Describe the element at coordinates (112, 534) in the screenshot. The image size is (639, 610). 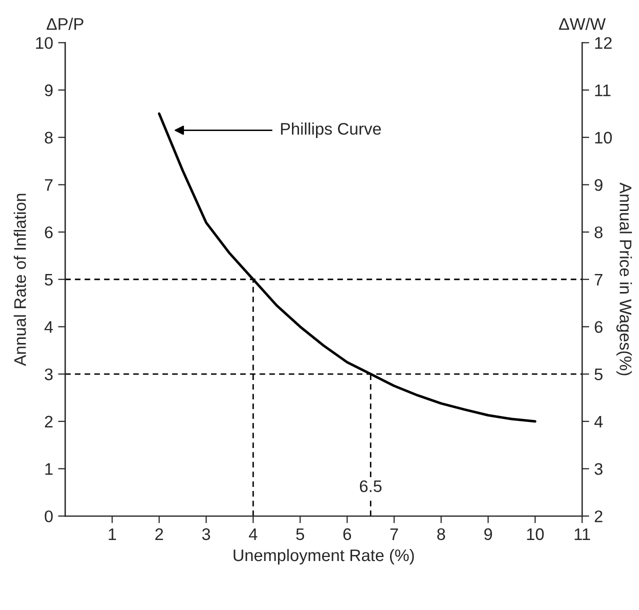
I see `x-tick-label: 1` at that location.